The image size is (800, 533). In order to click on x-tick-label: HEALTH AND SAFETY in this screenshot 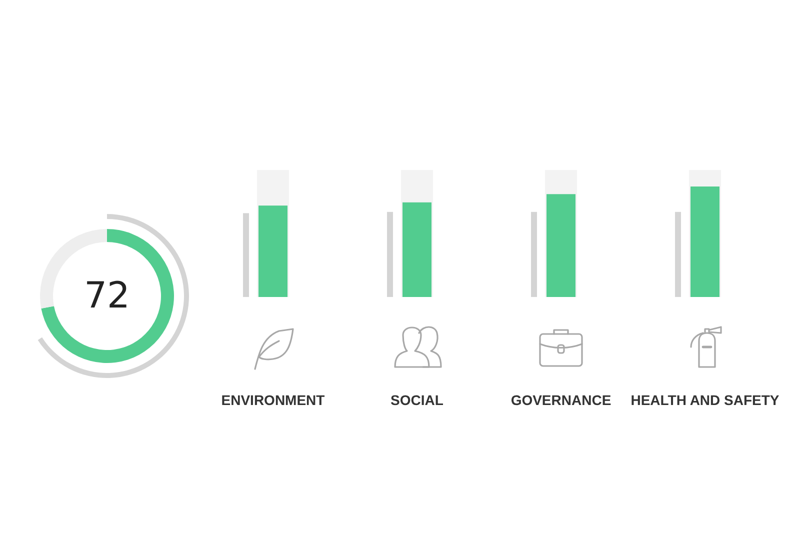, I will do `click(705, 400)`.